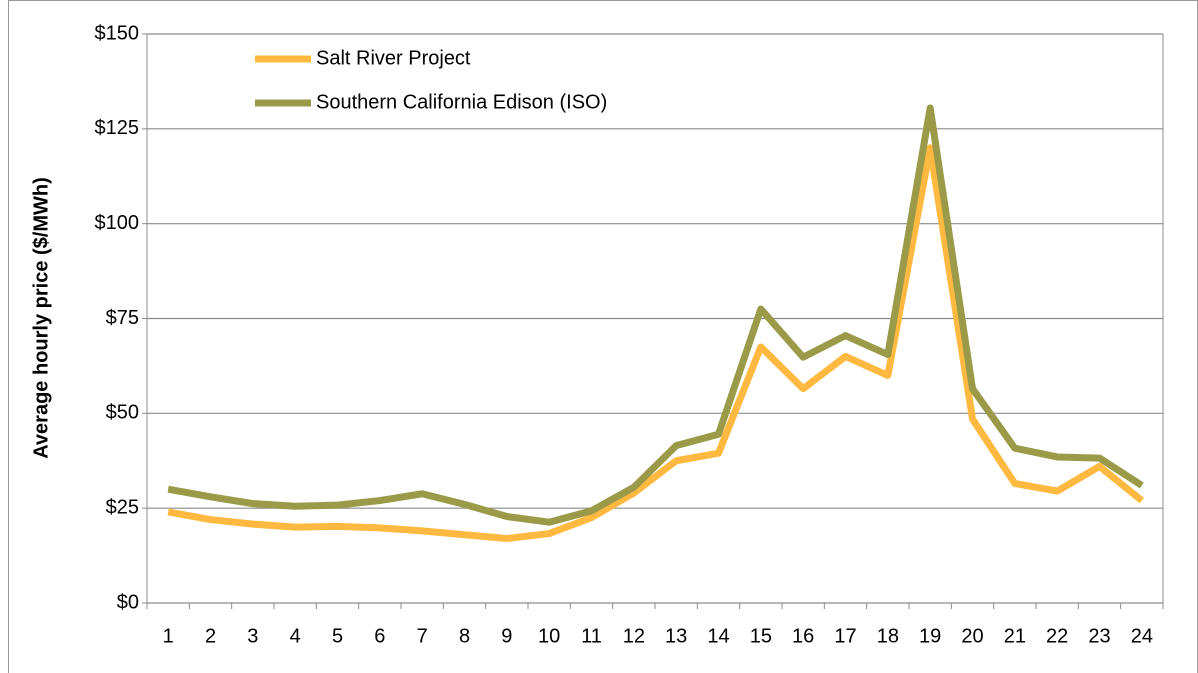 The width and height of the screenshot is (1198, 673). I want to click on x-tick-label: 13, so click(676, 636).